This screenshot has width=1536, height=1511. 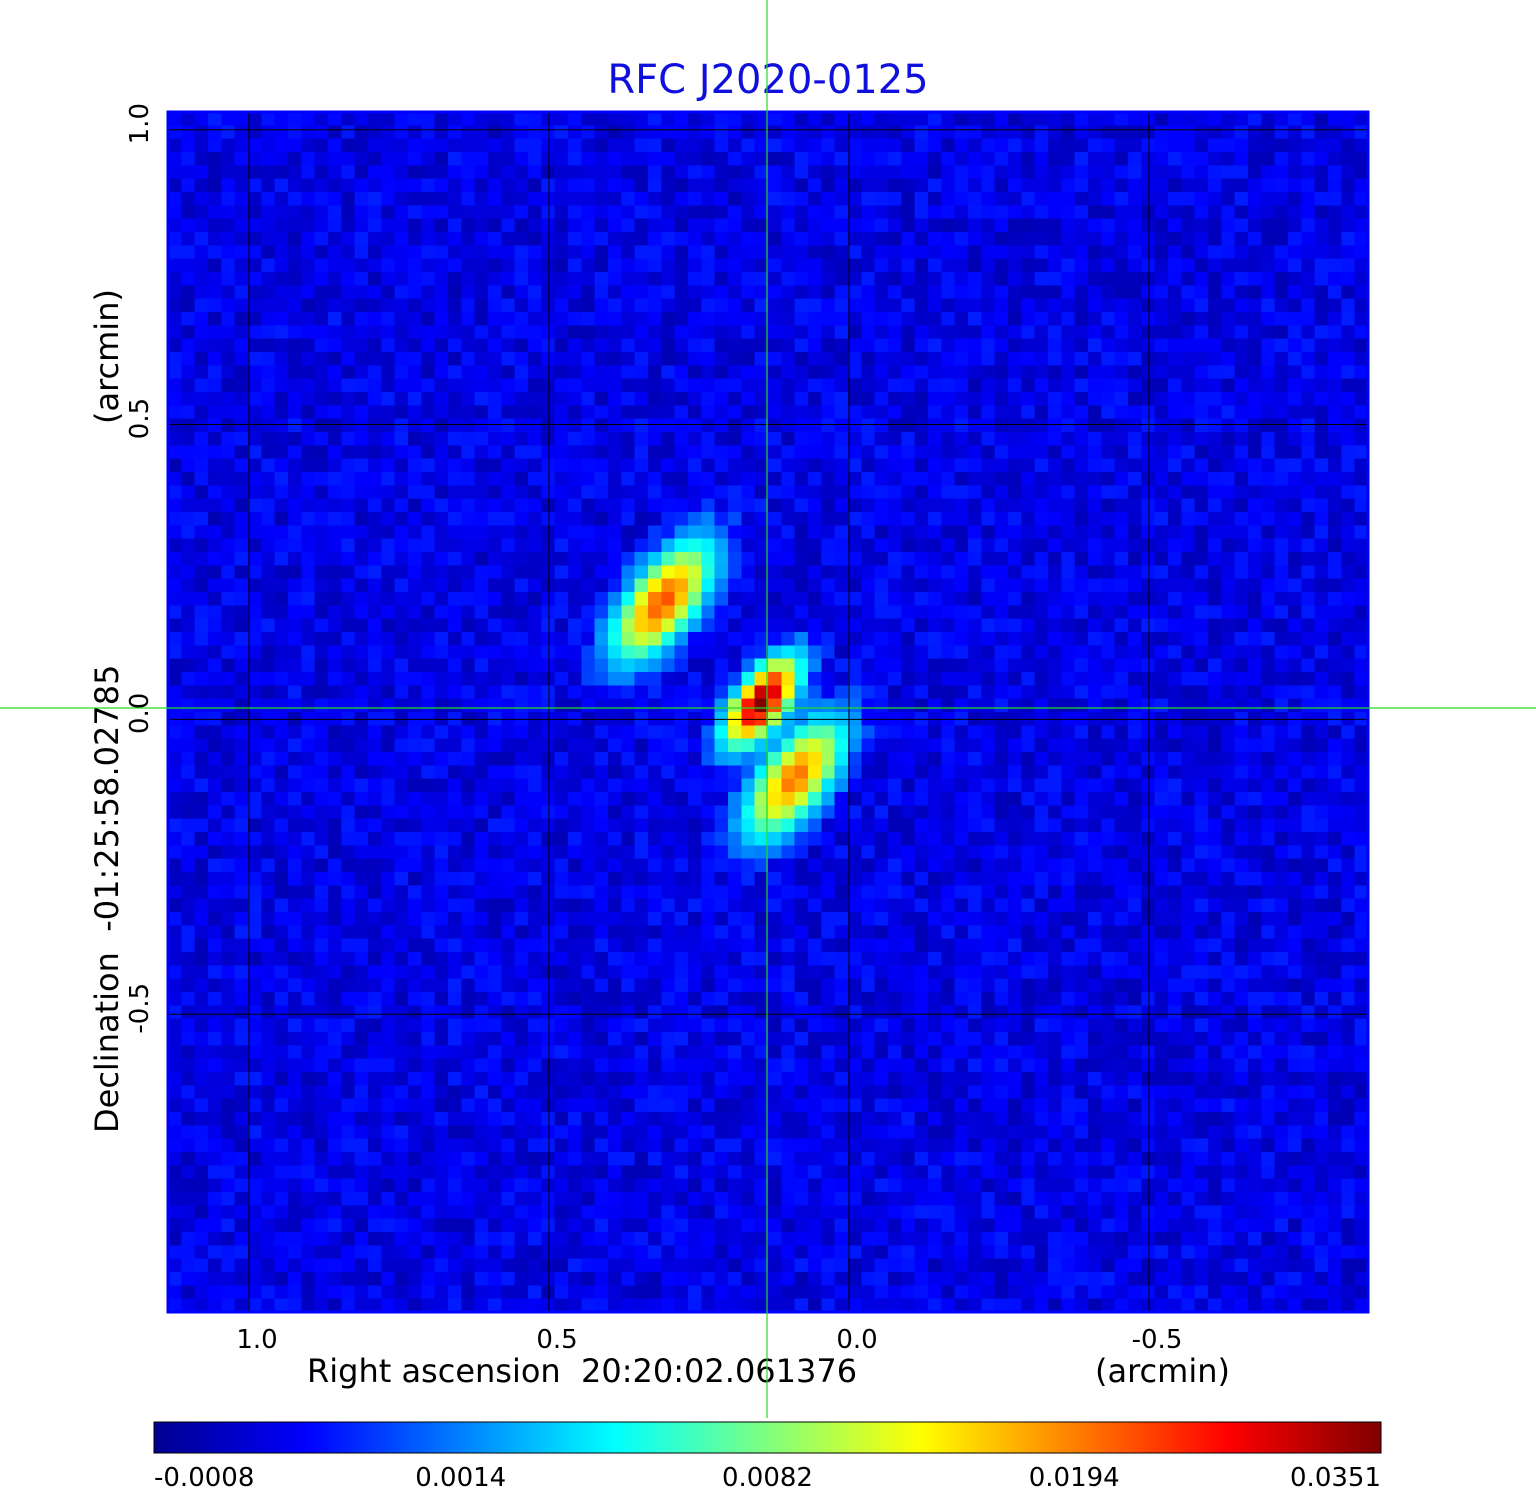 I want to click on colorbar, so click(x=767, y=1437).